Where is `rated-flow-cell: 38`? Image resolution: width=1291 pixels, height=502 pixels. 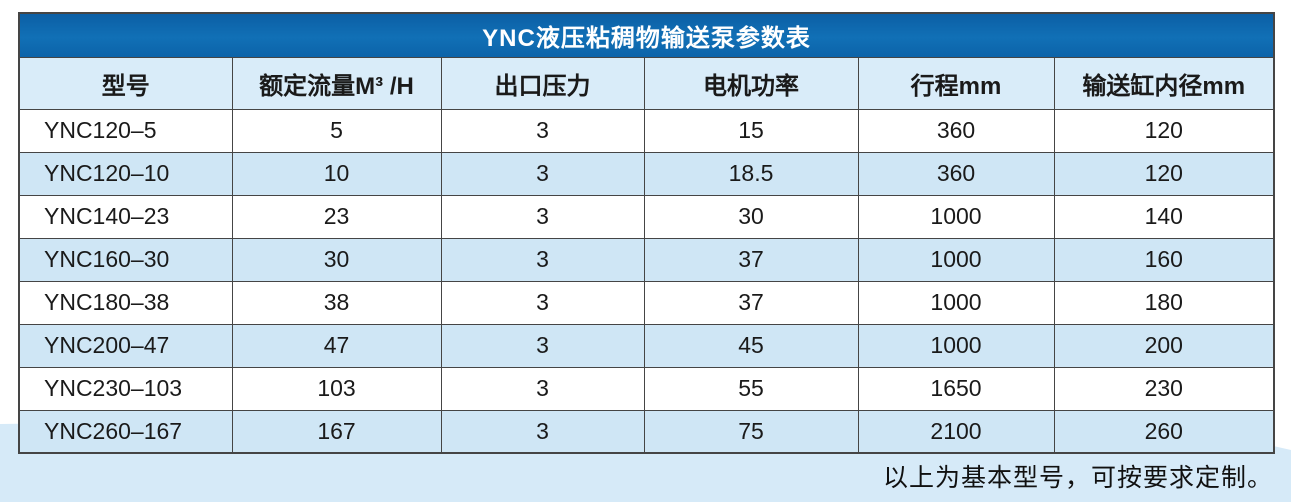 rated-flow-cell: 38 is located at coordinates (336, 302).